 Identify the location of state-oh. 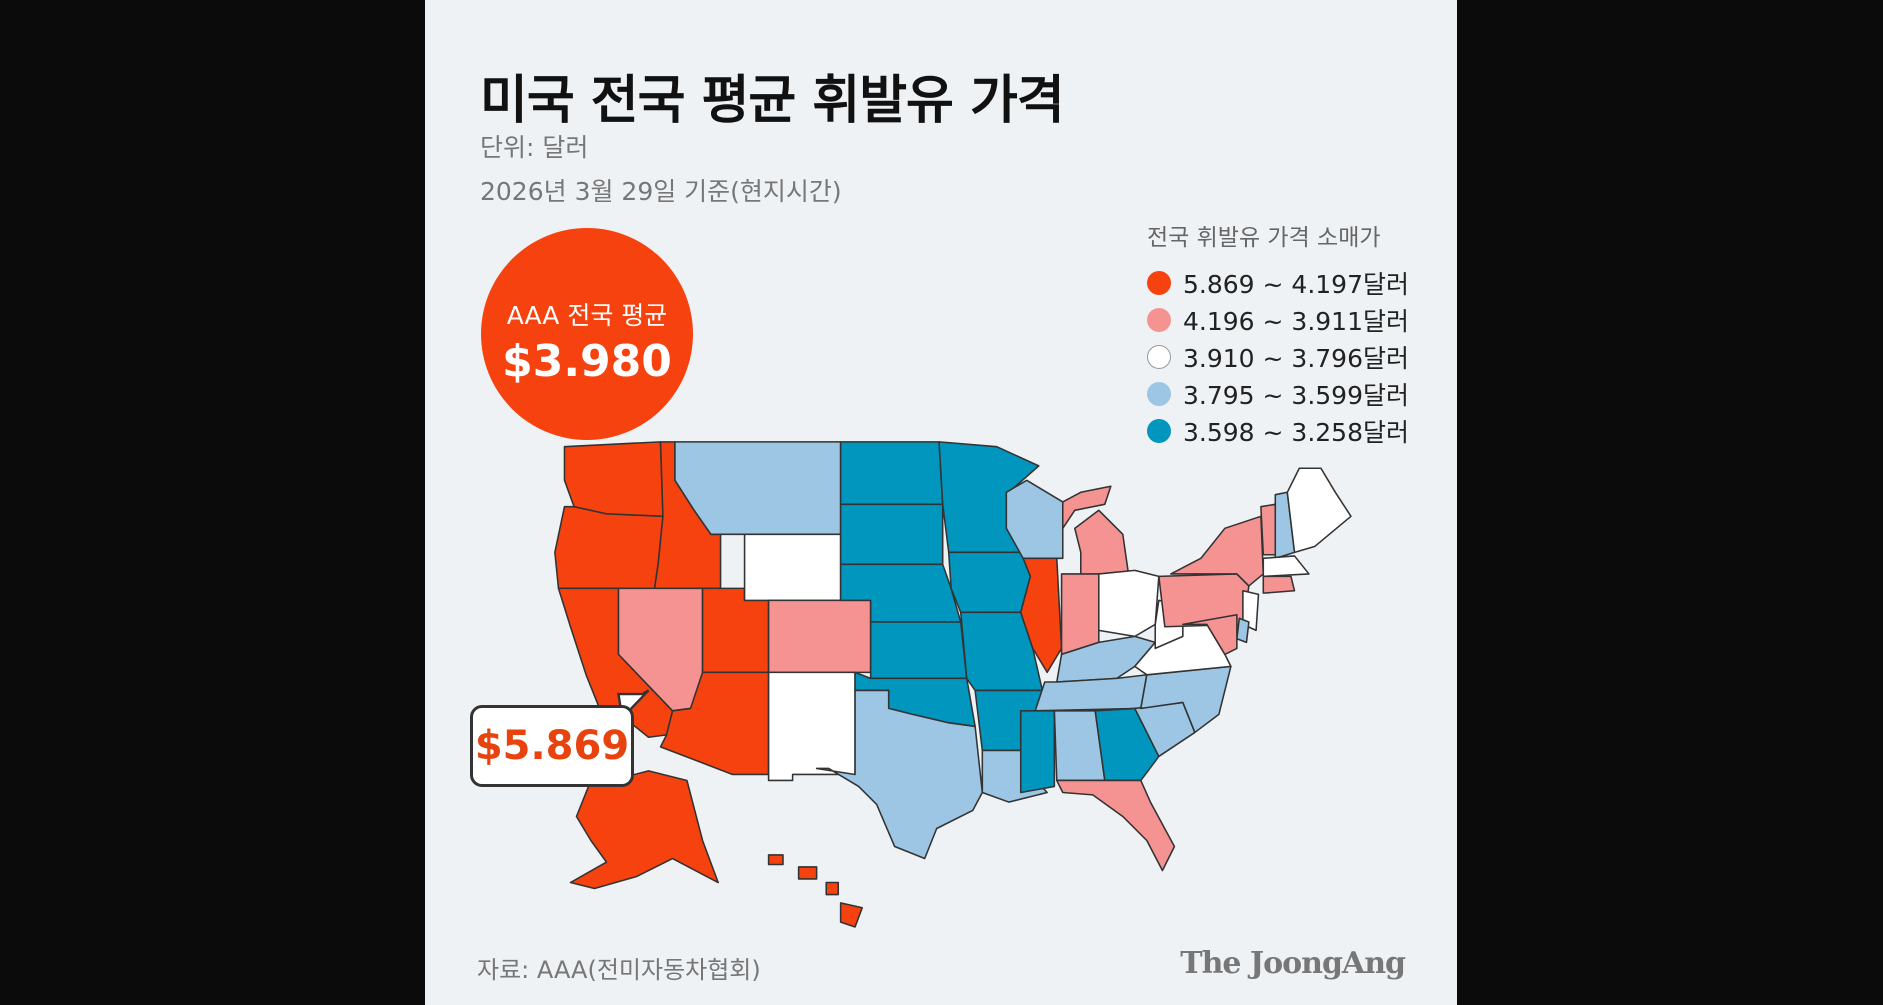
(1129, 603).